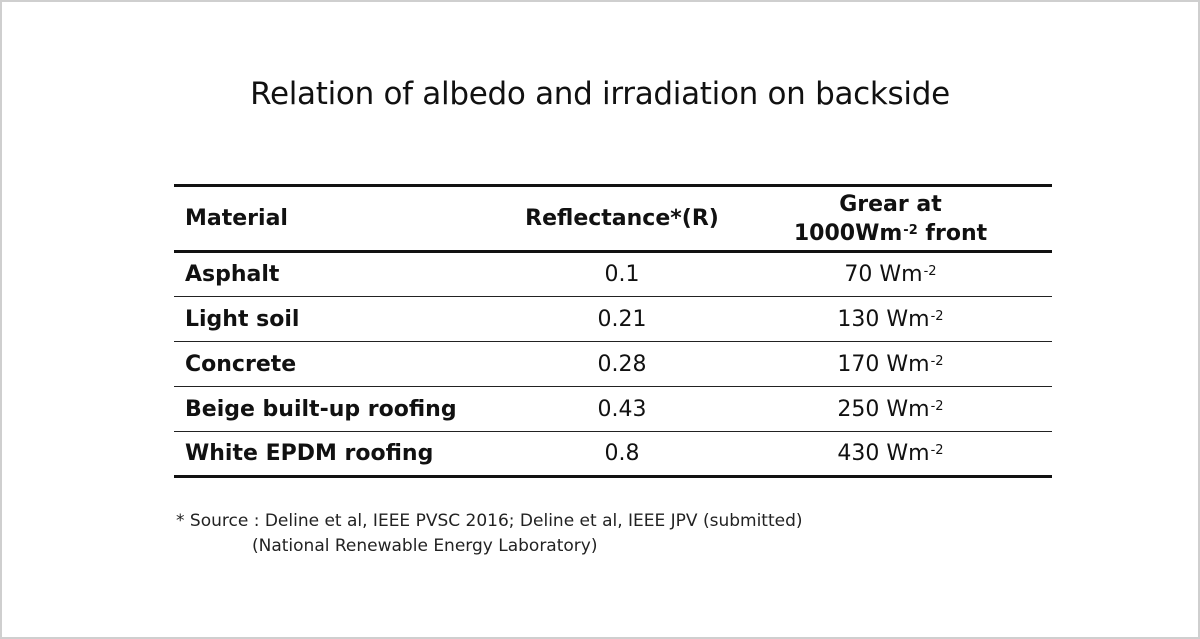  I want to click on table-row: Light soil 0.21 130 Wm-2, so click(613, 319).